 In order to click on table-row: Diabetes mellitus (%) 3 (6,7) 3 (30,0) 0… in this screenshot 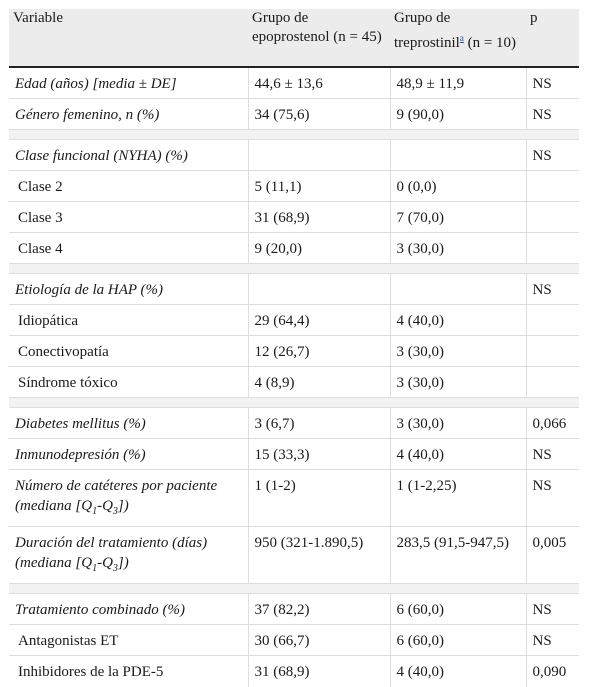, I will do `click(294, 423)`.